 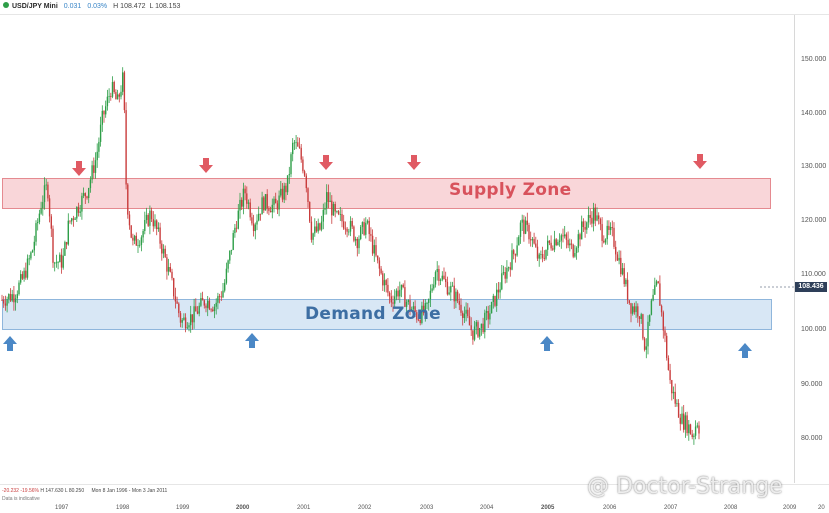 What do you see at coordinates (745, 350) in the screenshot?
I see `demand-up-arrow-icon` at bounding box center [745, 350].